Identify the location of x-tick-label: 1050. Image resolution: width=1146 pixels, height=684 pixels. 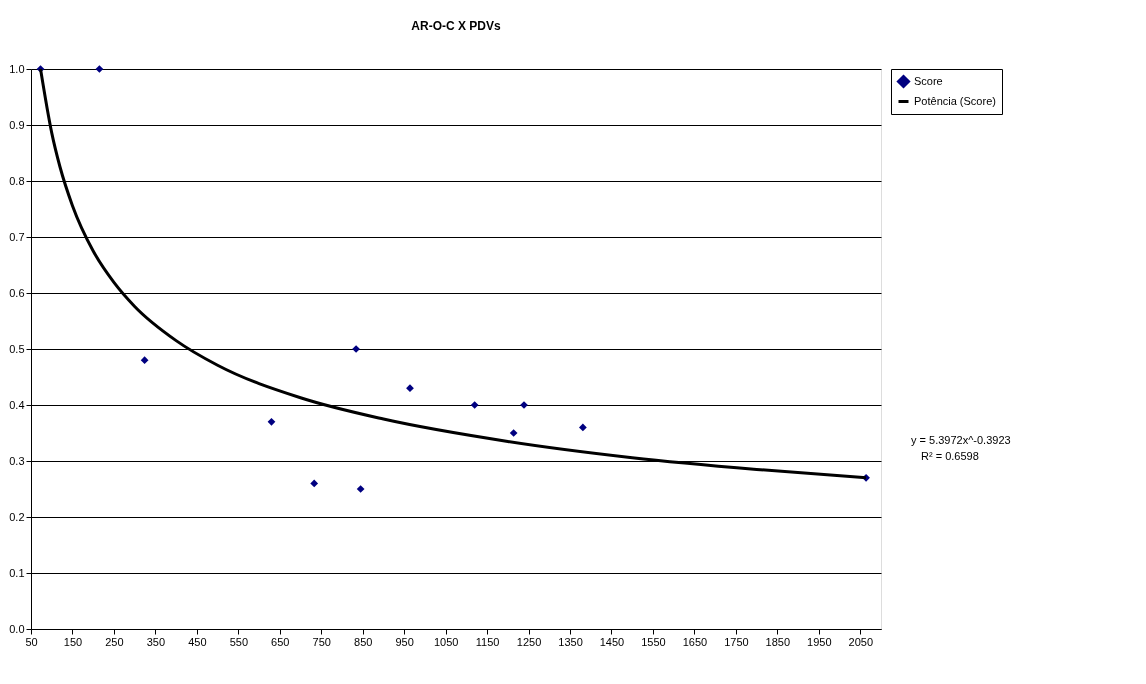
(446, 641).